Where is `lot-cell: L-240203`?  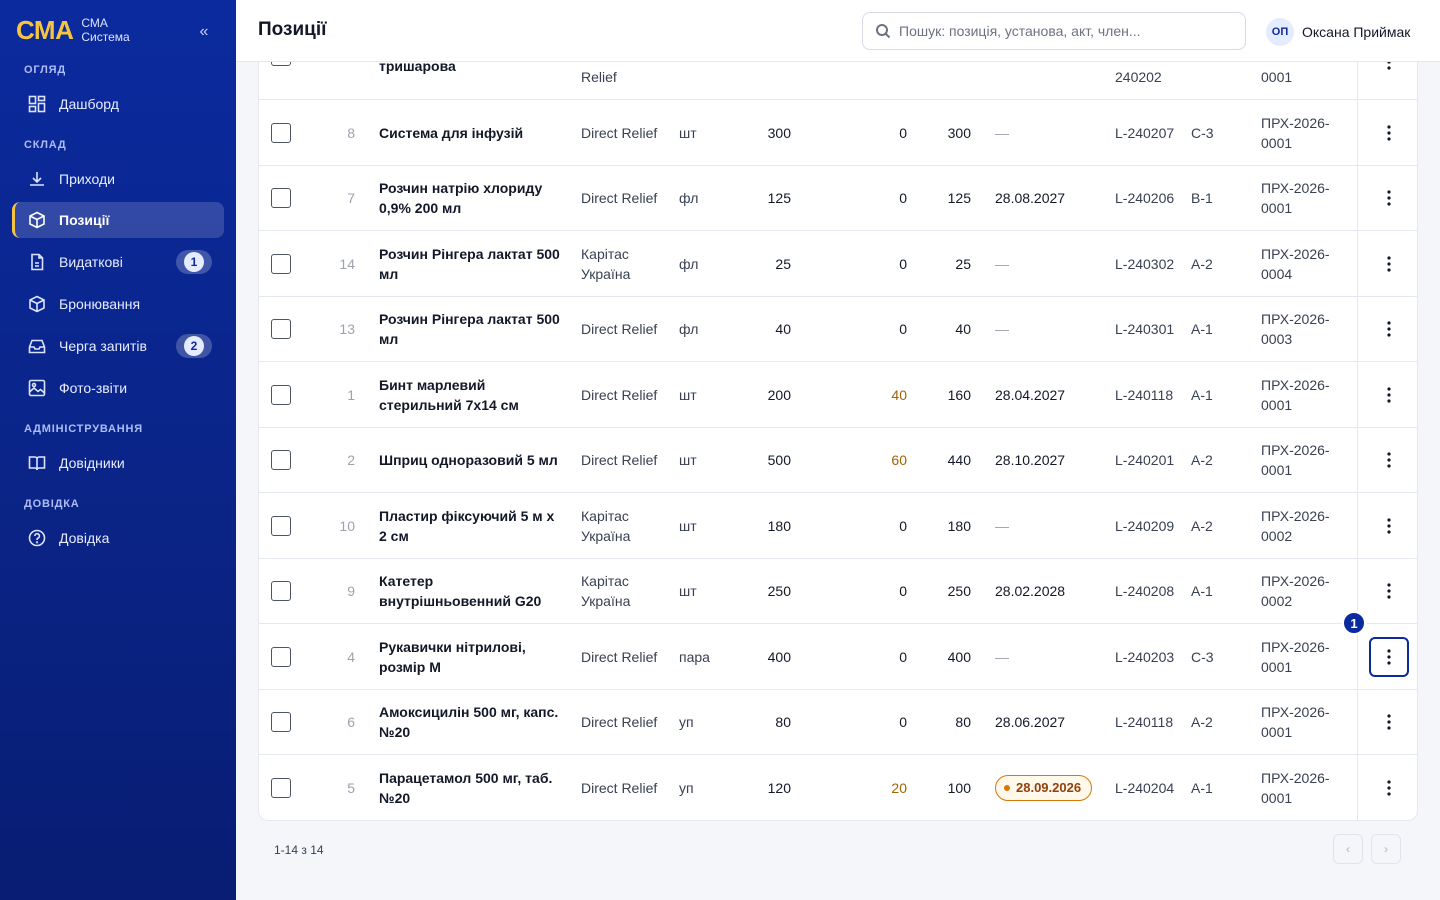 lot-cell: L-240203 is located at coordinates (1145, 656).